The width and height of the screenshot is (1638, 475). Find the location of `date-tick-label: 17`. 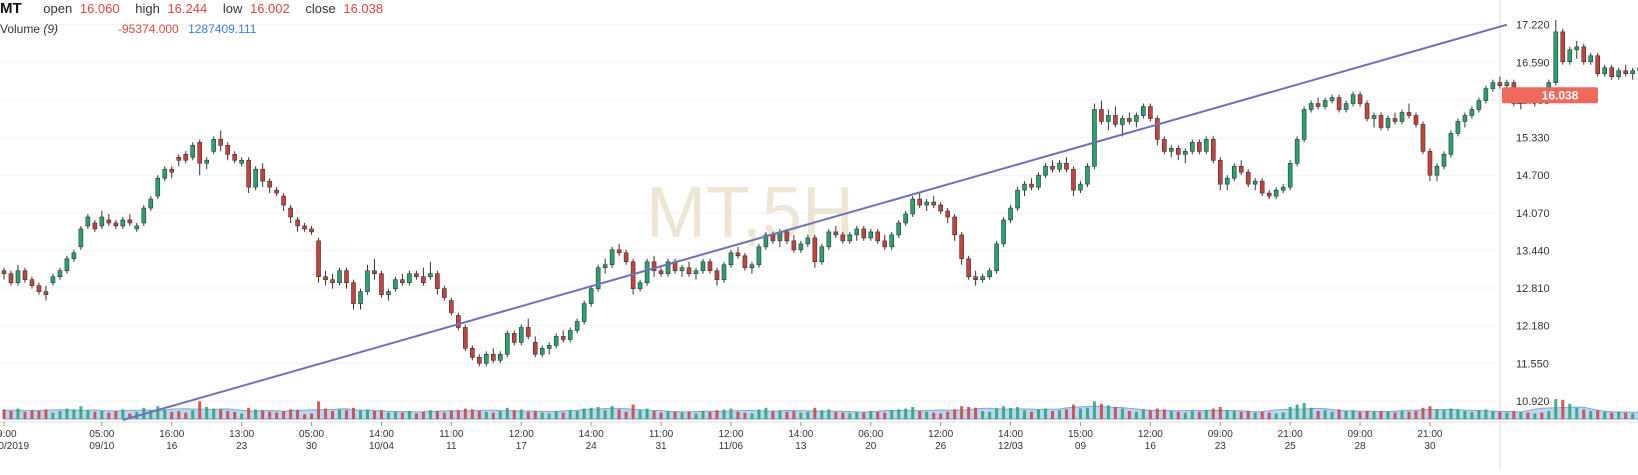

date-tick-label: 17 is located at coordinates (522, 446).